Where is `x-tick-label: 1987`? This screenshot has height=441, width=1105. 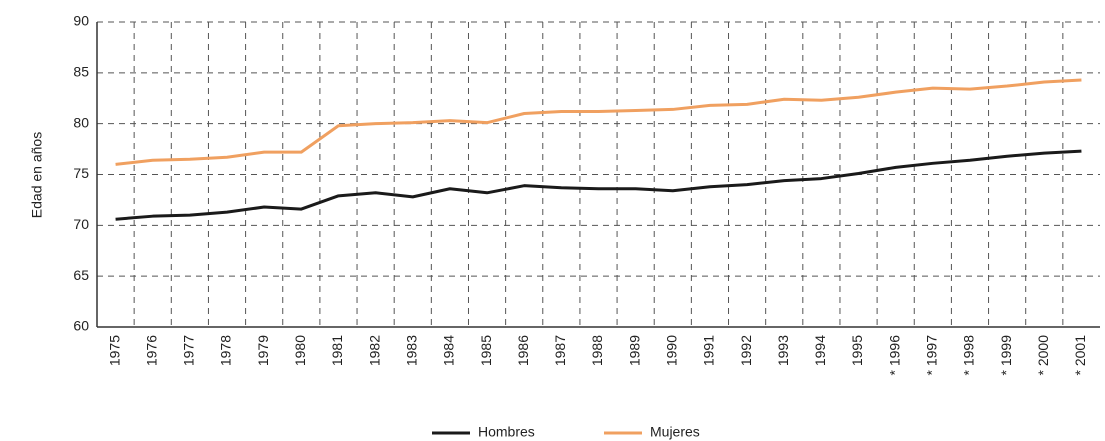 x-tick-label: 1987 is located at coordinates (560, 350).